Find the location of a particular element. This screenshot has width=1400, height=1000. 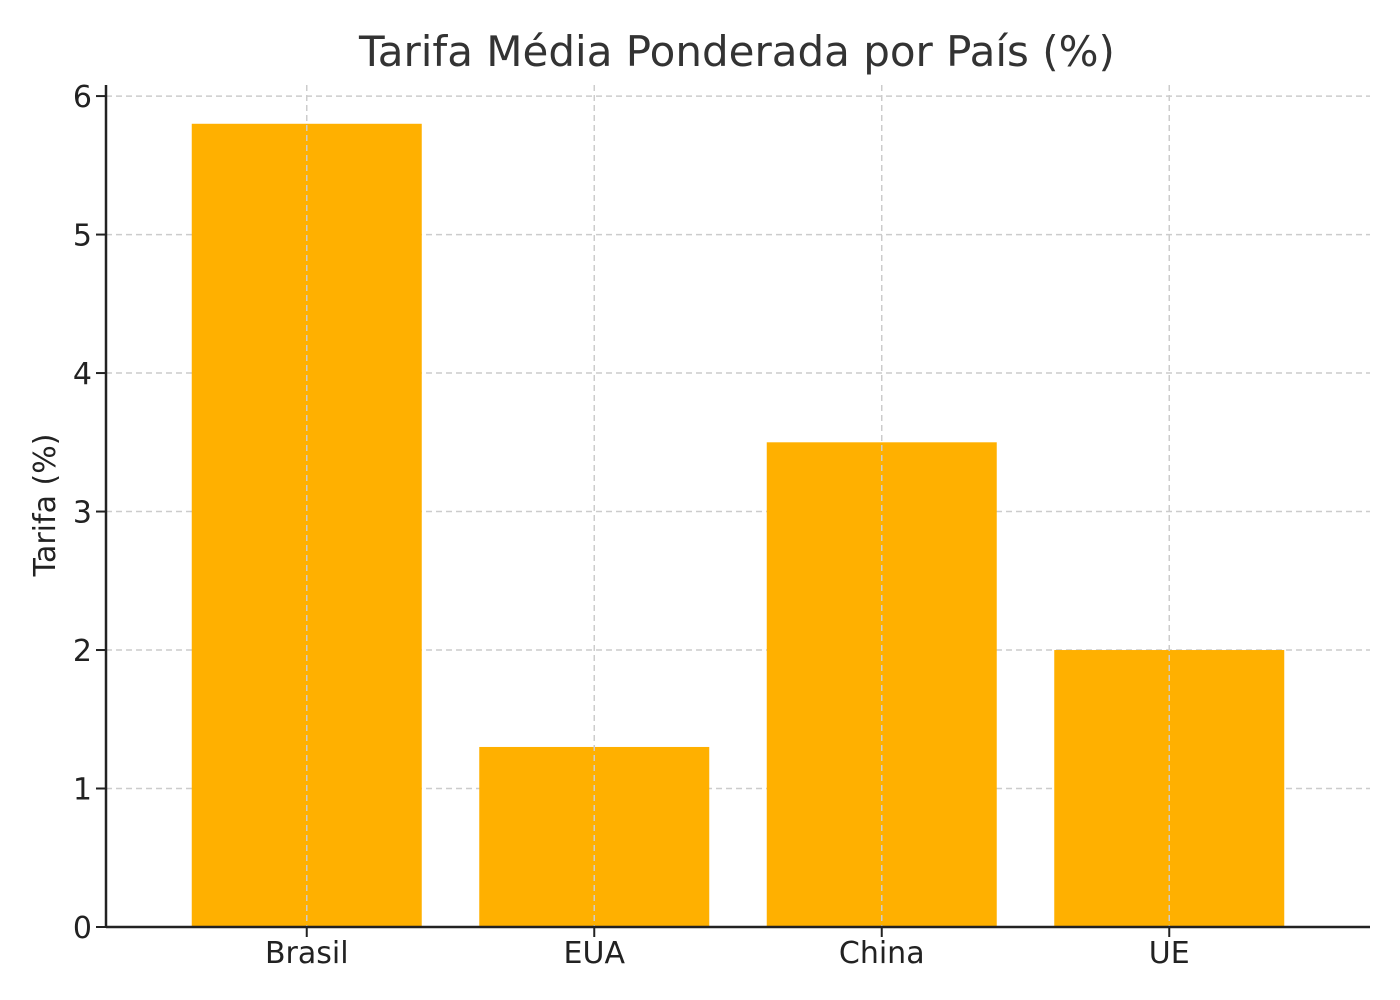

y-tick-label: 1 is located at coordinates (82, 790).